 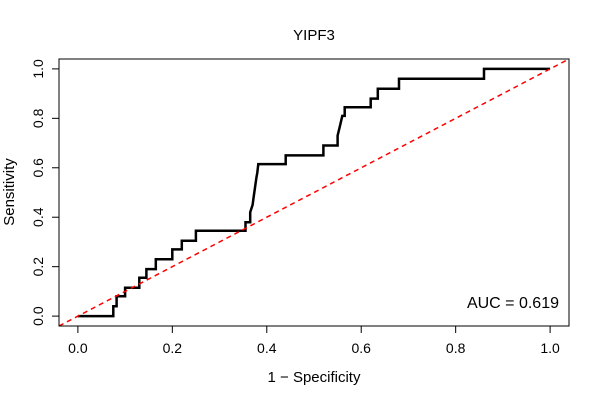 I want to click on x-axis: 0.0 0.2 0.4 0.6 0.8 1.0, so click(x=314, y=340).